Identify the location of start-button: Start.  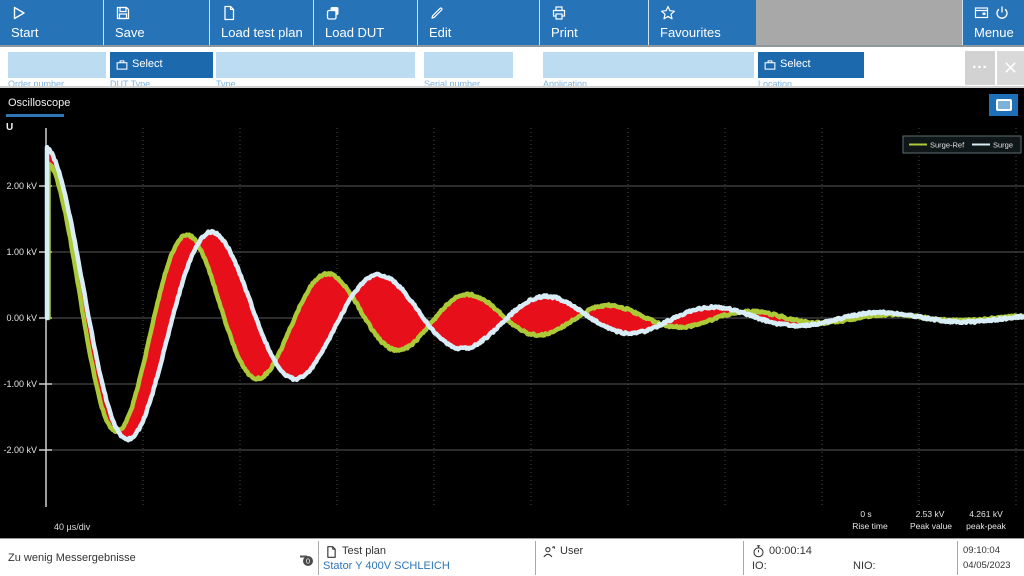
(51, 22).